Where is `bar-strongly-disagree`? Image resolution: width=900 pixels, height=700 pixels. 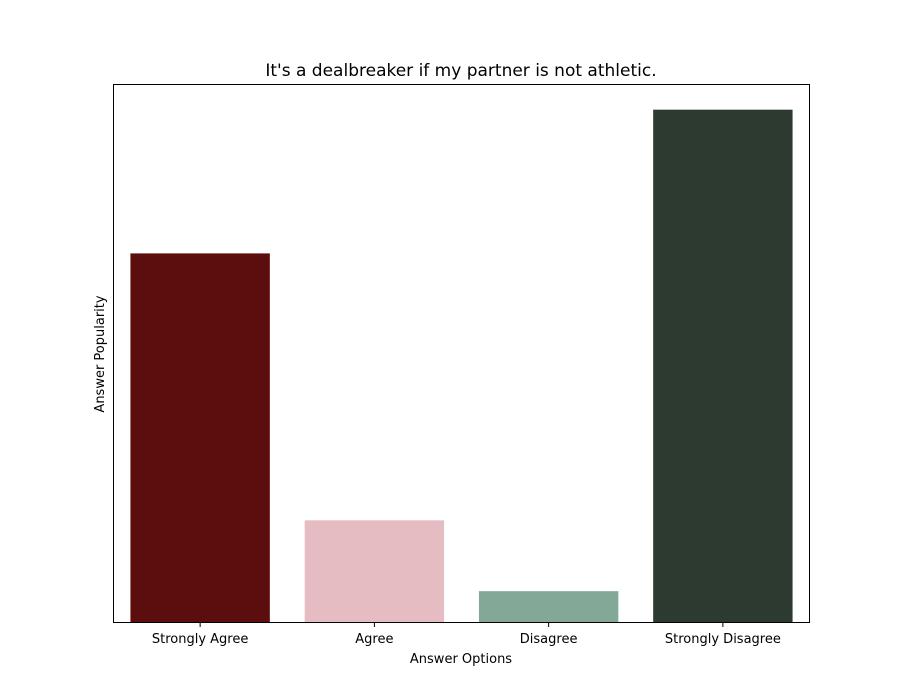 bar-strongly-disagree is located at coordinates (723, 366).